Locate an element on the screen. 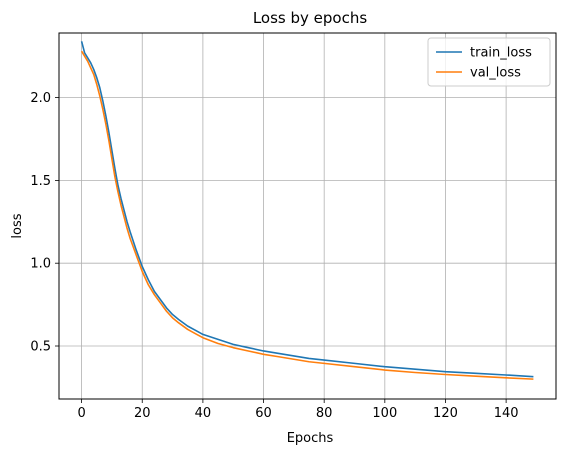 This screenshot has width=567, height=455. x-tick-label: 80 is located at coordinates (324, 413).